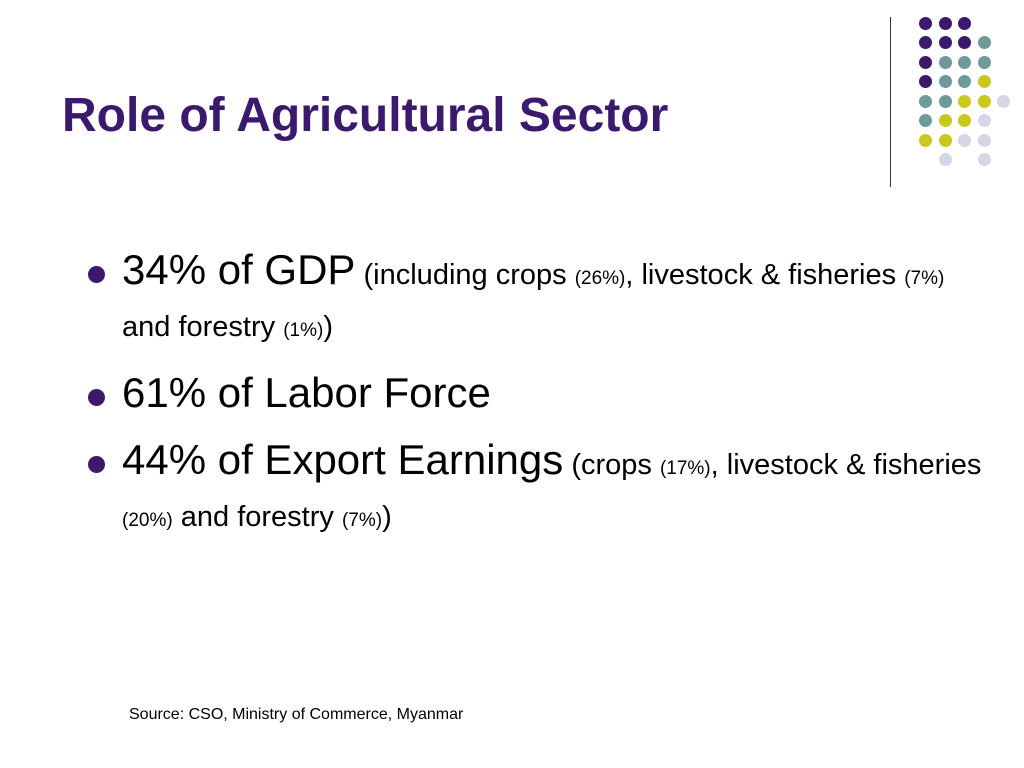 This screenshot has height=768, width=1024. What do you see at coordinates (239, 269) in the screenshot?
I see `bullet-main-text: 34% of GDP` at bounding box center [239, 269].